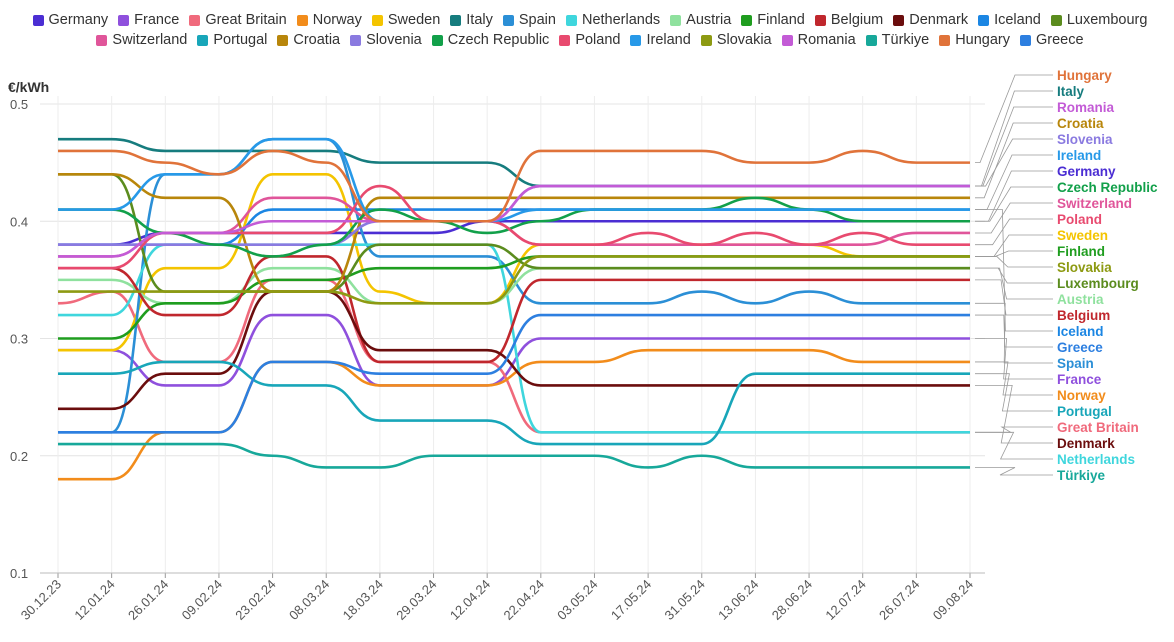 Image resolution: width=1174 pixels, height=642 pixels. I want to click on legend-label: Sweden, so click(414, 20).